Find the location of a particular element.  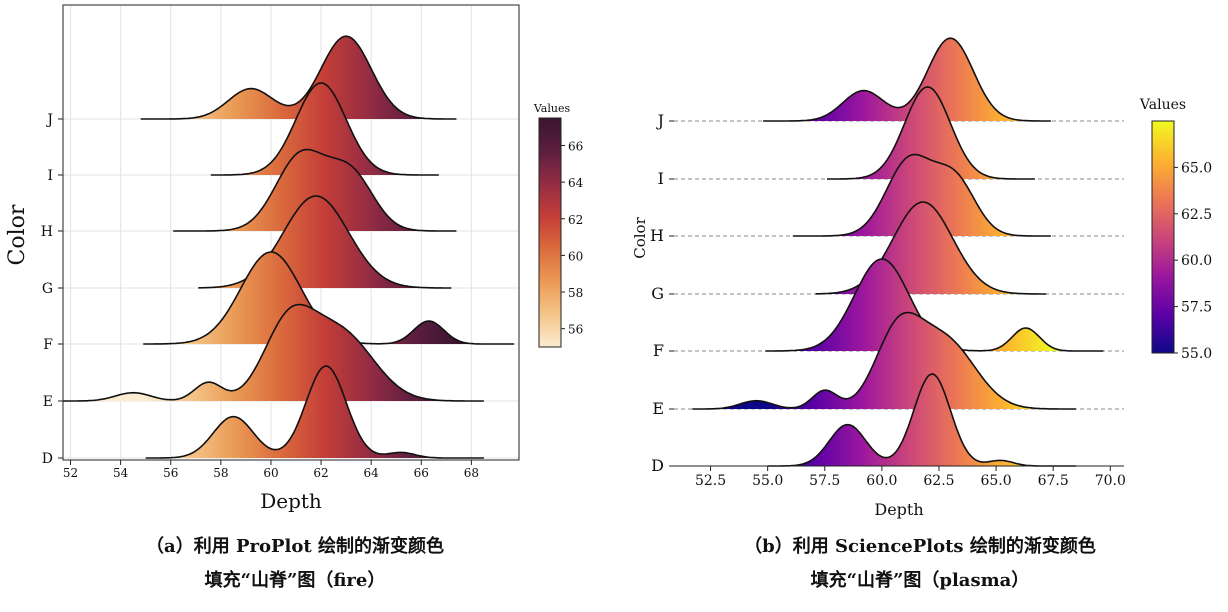

colorbar-tick-label: 56 is located at coordinates (575, 330).